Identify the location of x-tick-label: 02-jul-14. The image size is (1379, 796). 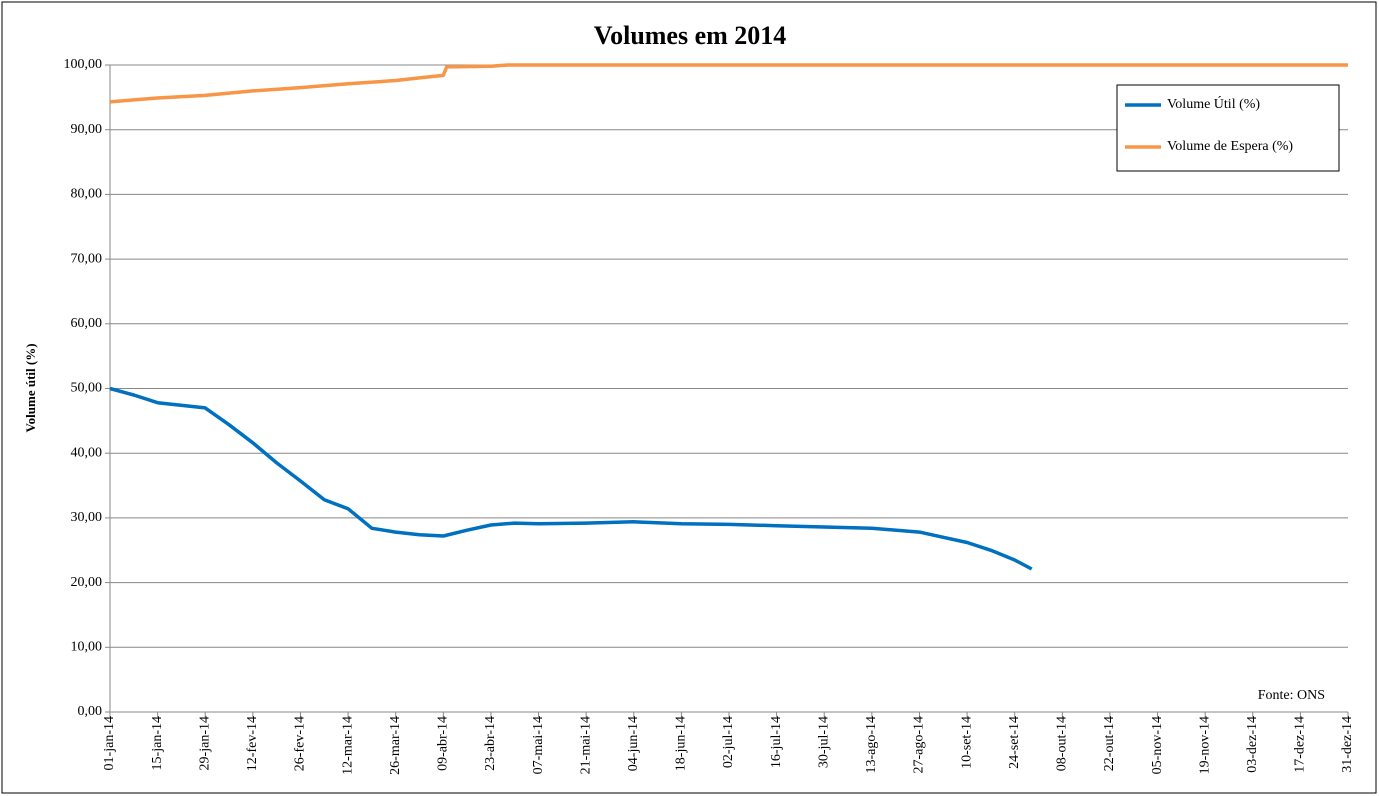
(728, 742).